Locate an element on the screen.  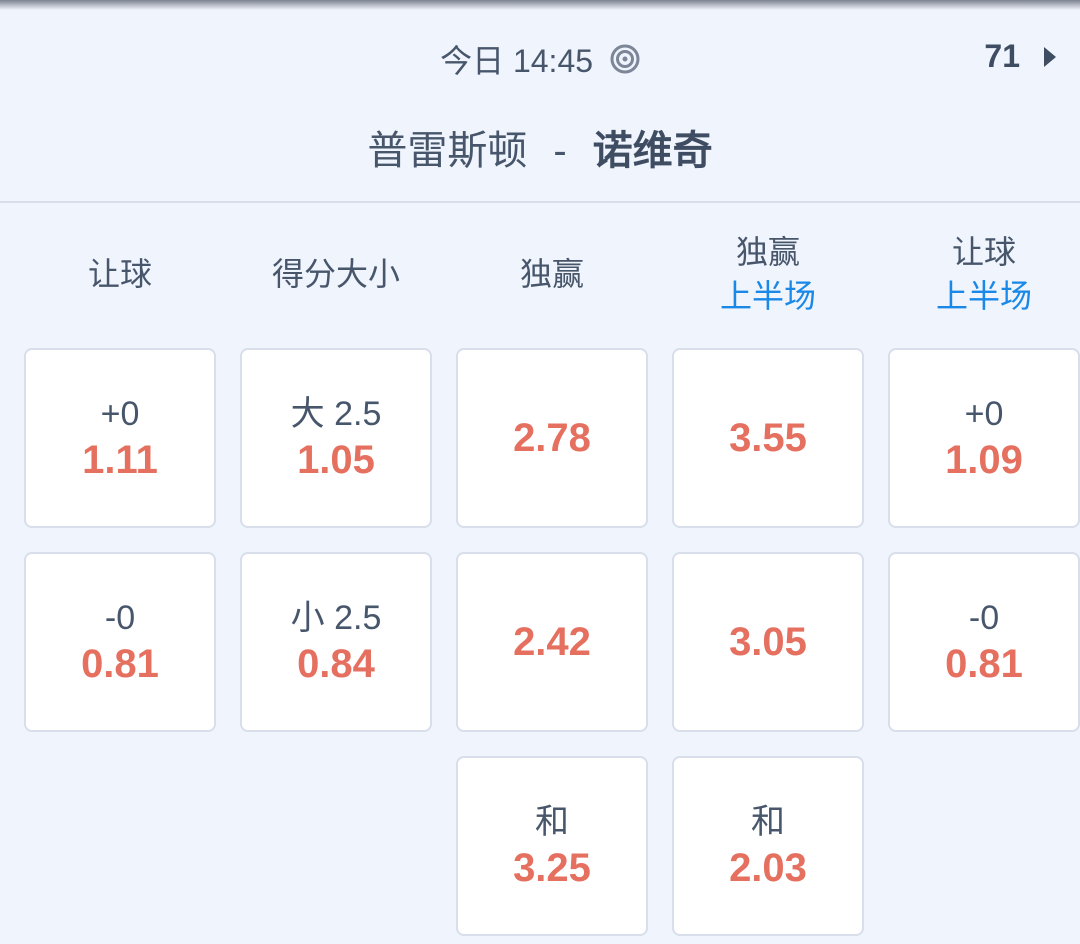
odds-value: 1.05 is located at coordinates (336, 460).